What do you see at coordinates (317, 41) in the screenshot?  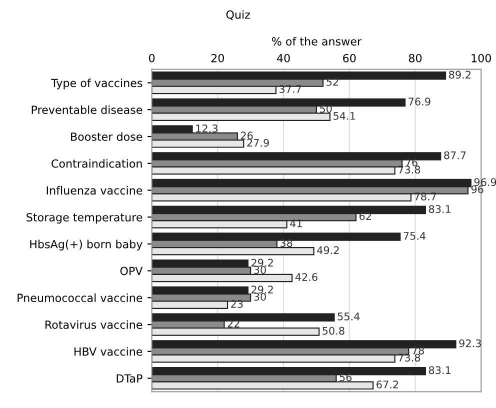 I see `x-axis-title: % of the answer` at bounding box center [317, 41].